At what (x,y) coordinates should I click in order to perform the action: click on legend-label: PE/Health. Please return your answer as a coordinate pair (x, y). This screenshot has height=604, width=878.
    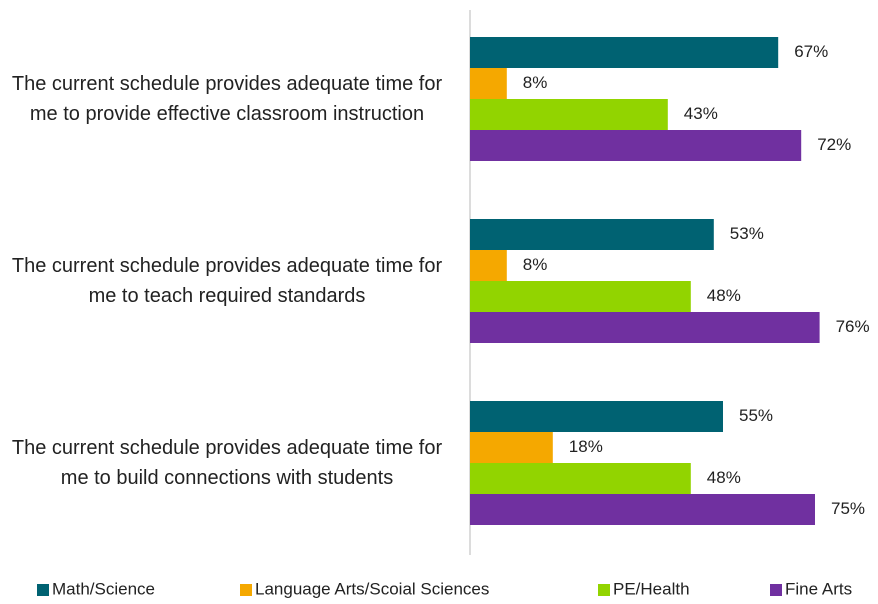
    Looking at the image, I should click on (651, 588).